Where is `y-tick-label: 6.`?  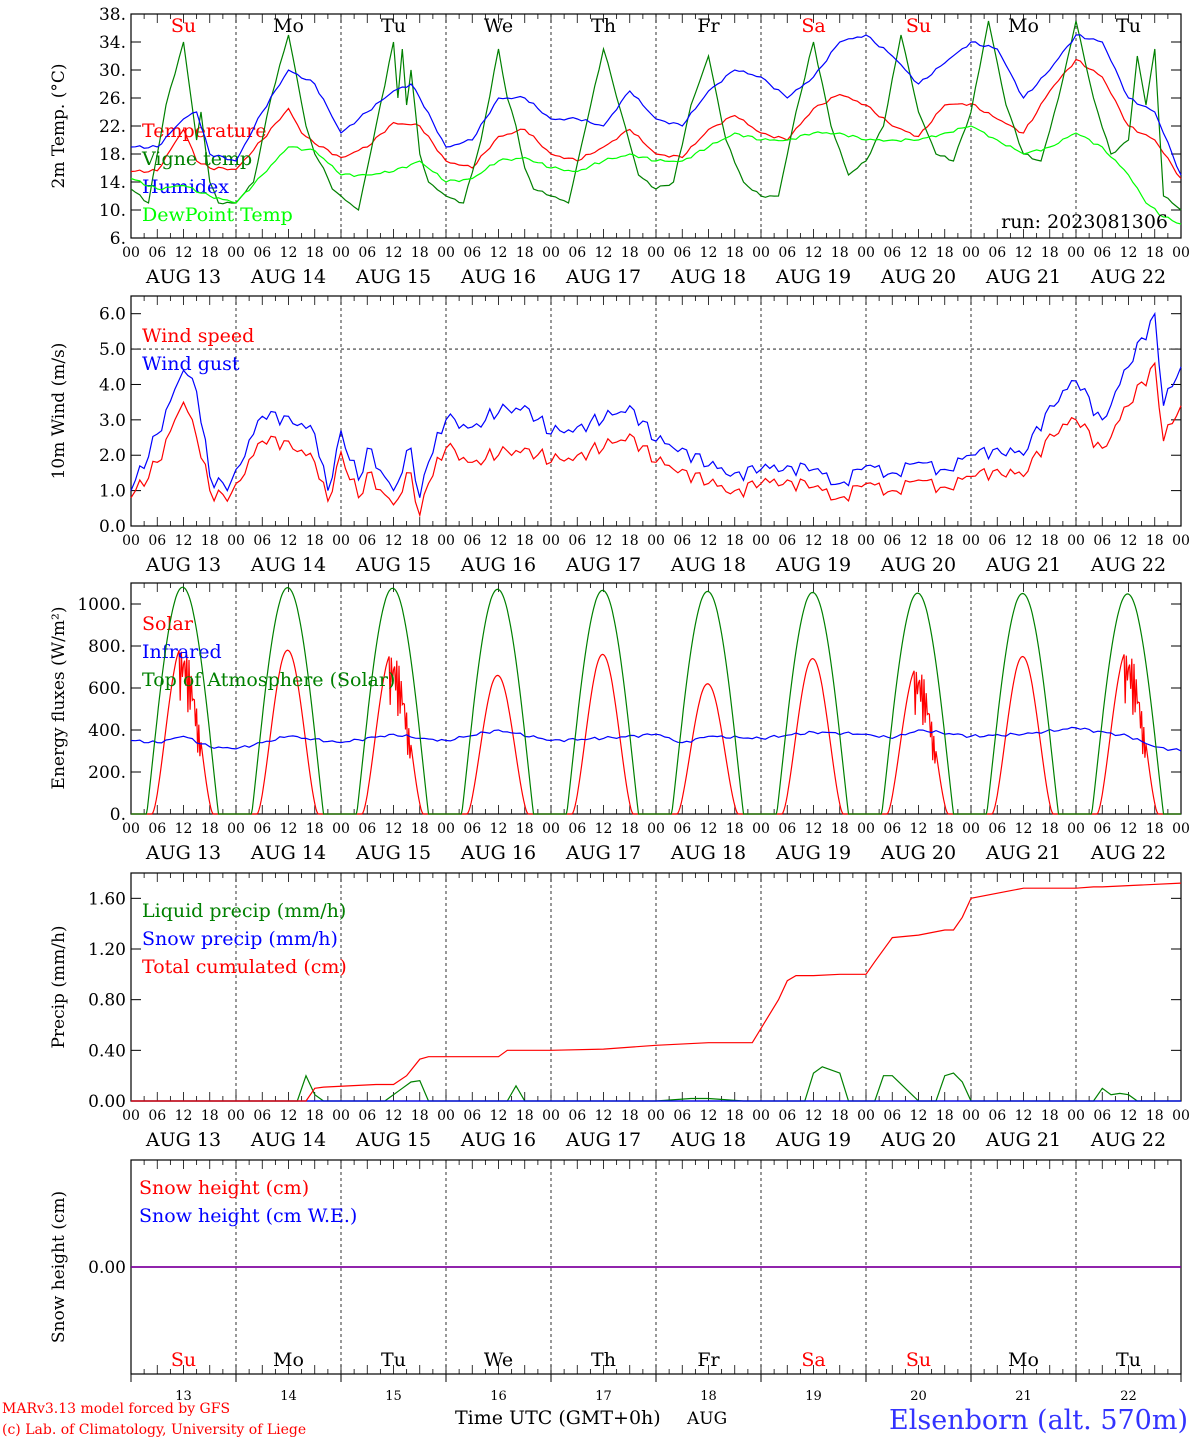 y-tick-label: 6. is located at coordinates (118, 239).